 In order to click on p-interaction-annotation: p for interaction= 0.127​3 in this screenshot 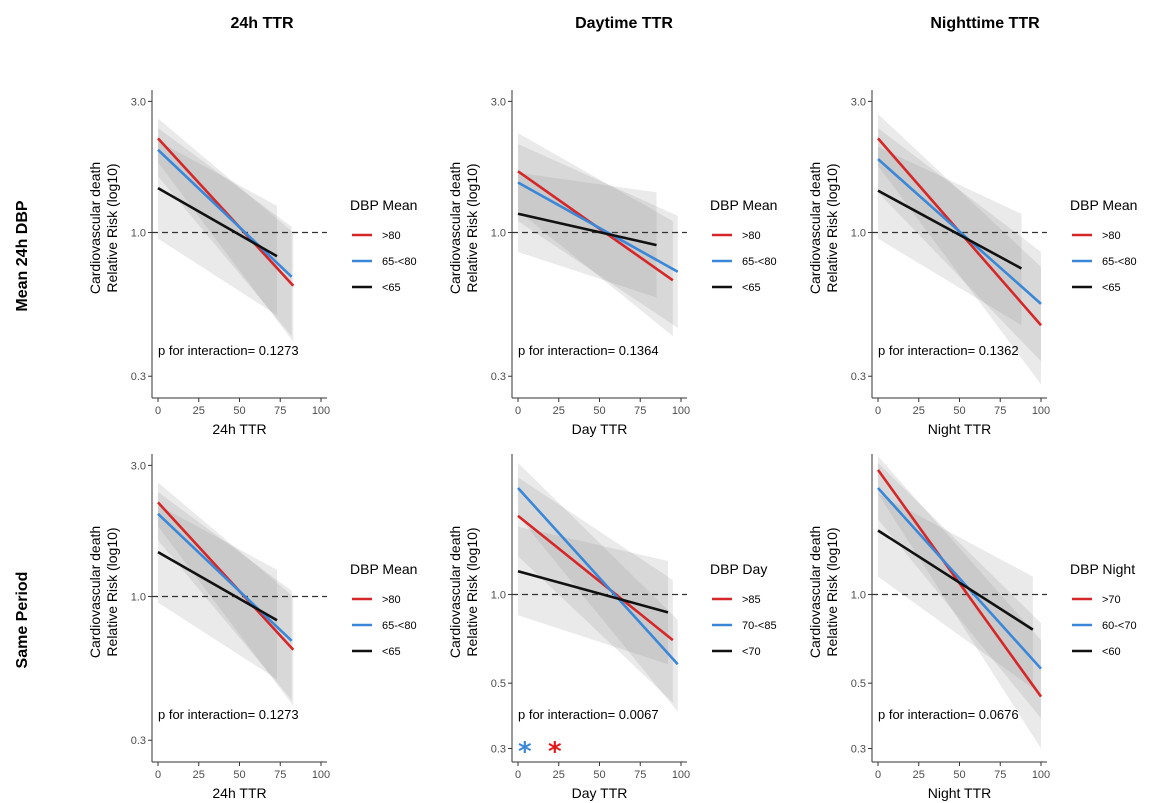, I will do `click(228, 350)`.